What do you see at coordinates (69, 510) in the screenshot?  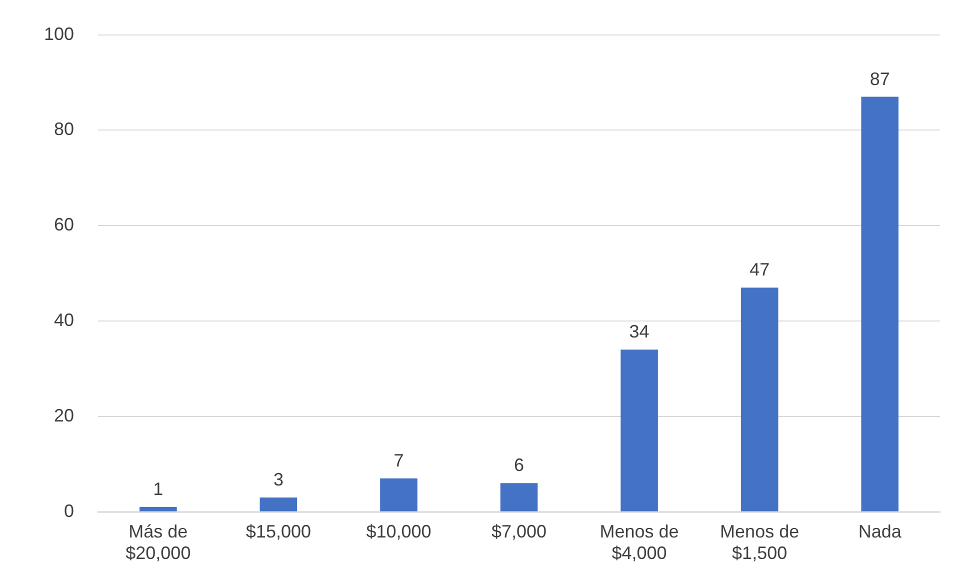 I see `y-tick-label: 0` at bounding box center [69, 510].